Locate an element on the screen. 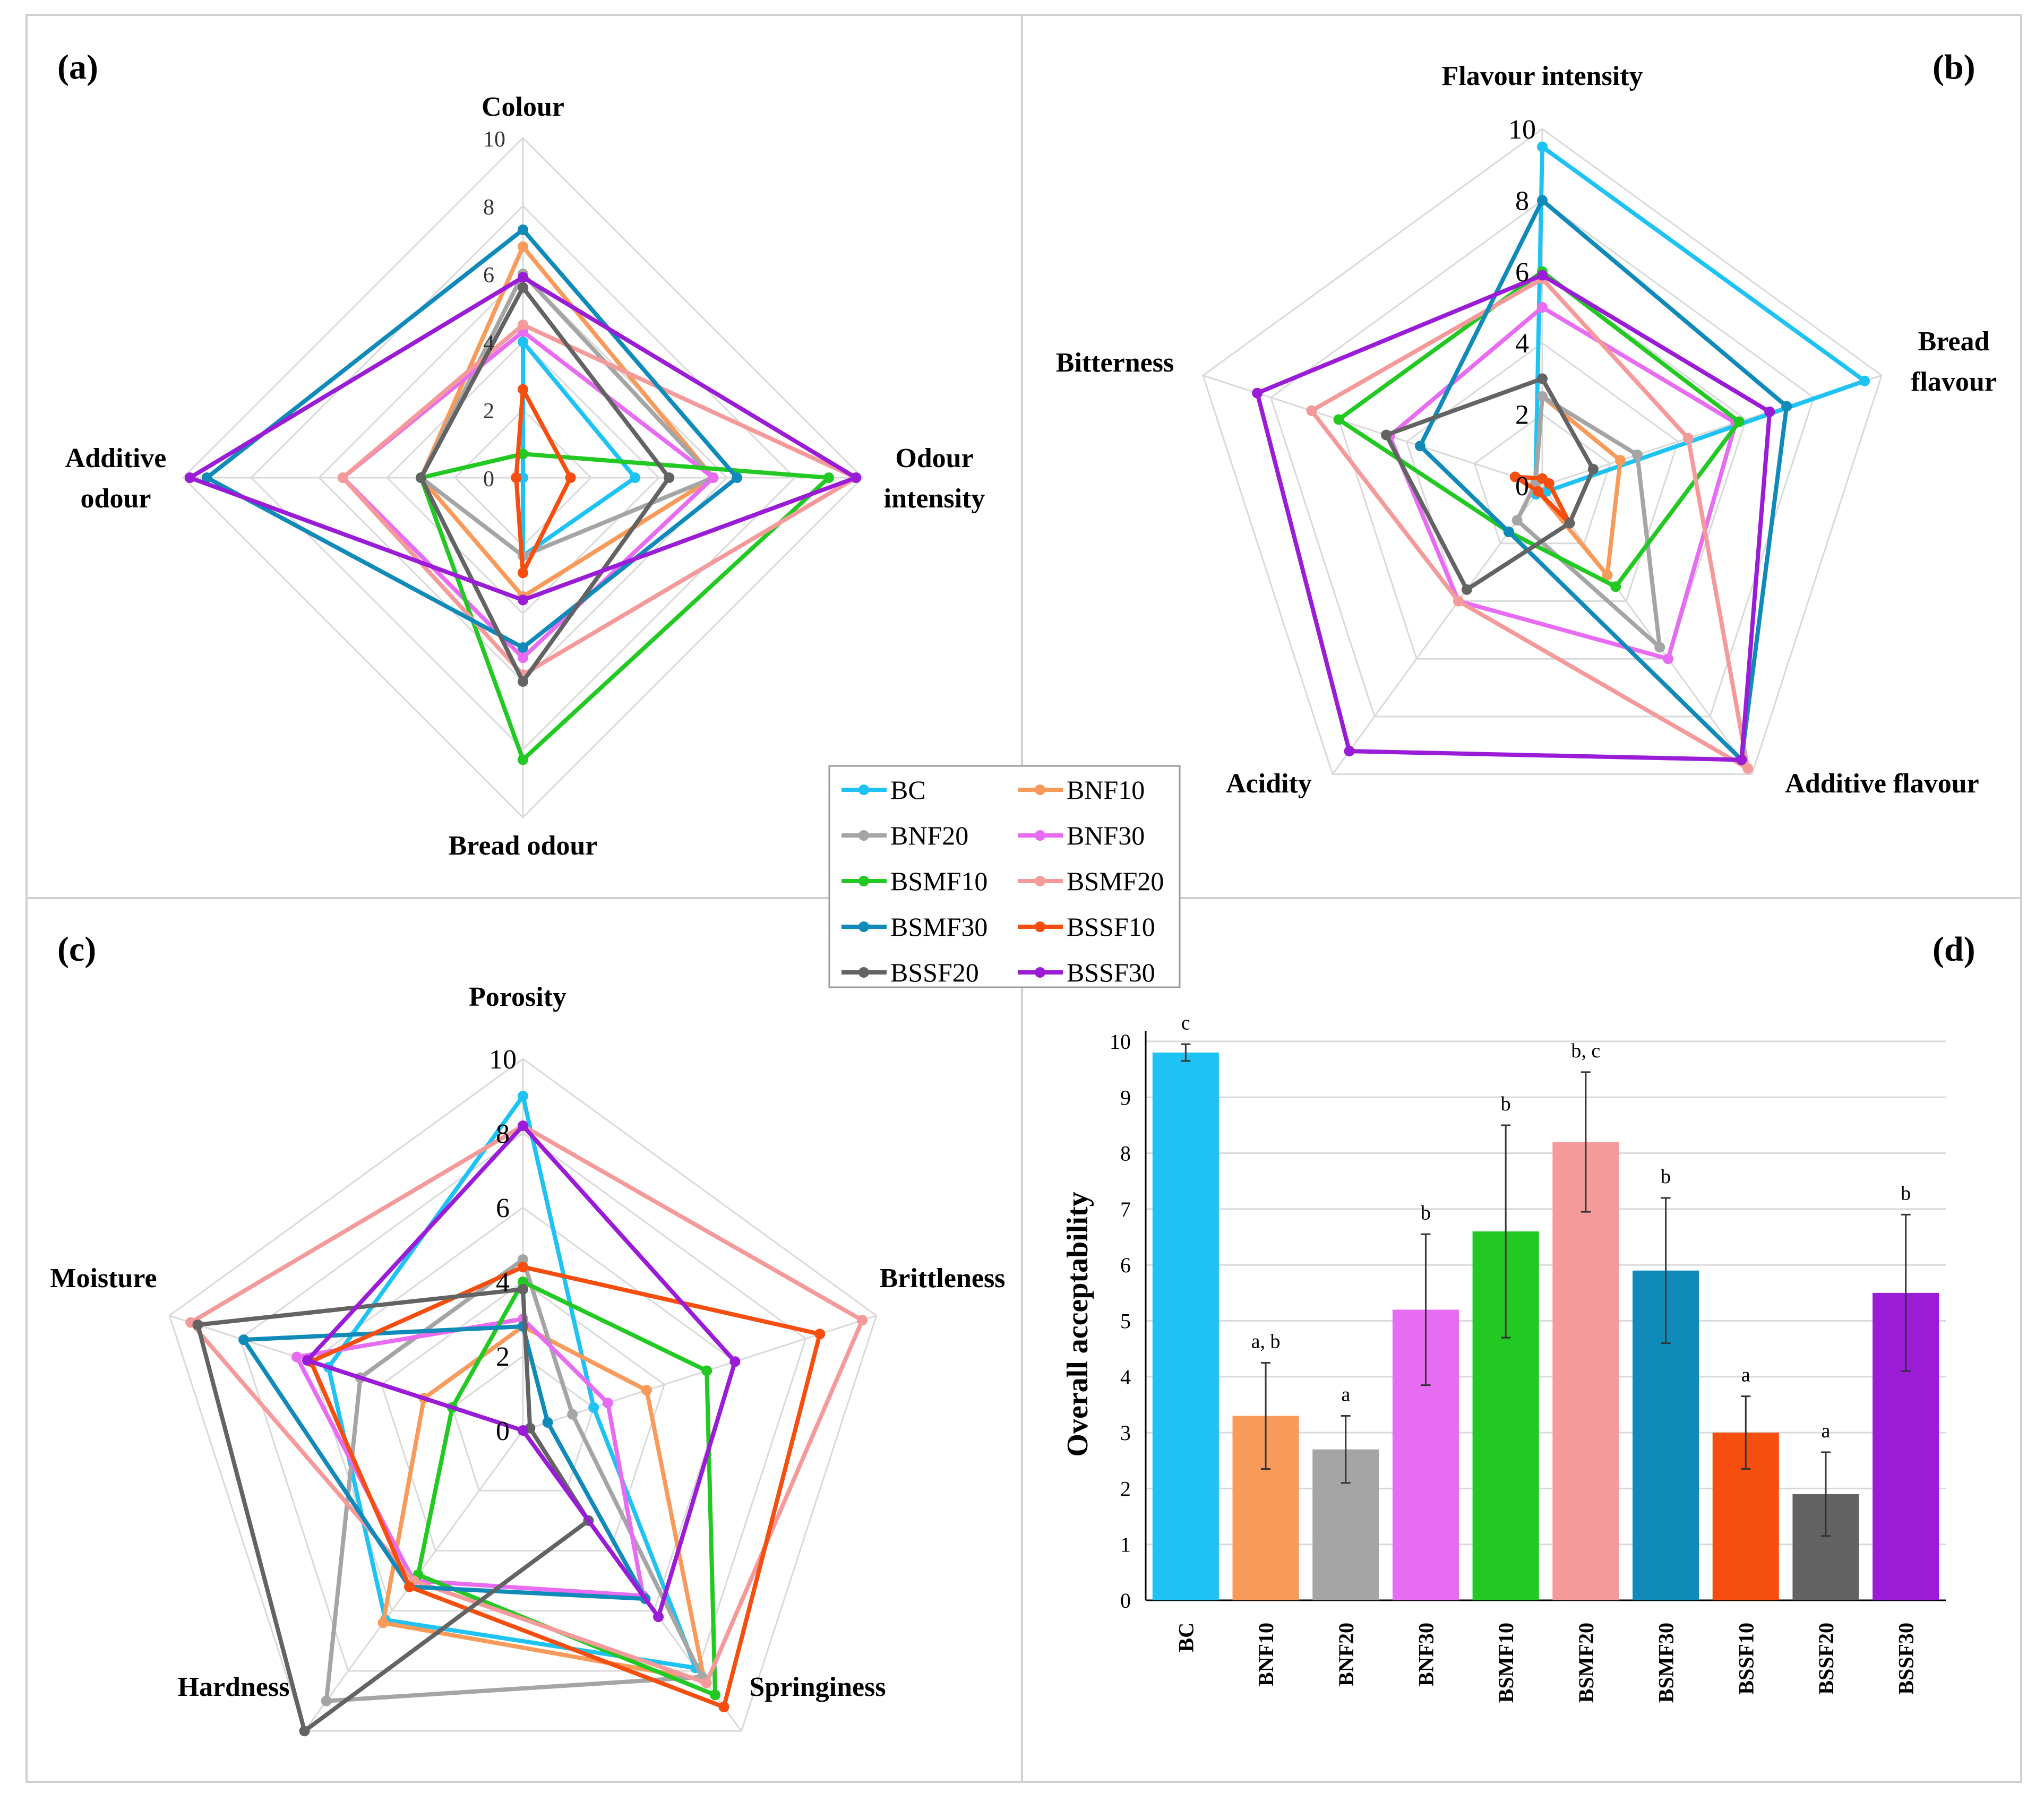 This screenshot has width=2044, height=1802. legend-box is located at coordinates (1004, 876).